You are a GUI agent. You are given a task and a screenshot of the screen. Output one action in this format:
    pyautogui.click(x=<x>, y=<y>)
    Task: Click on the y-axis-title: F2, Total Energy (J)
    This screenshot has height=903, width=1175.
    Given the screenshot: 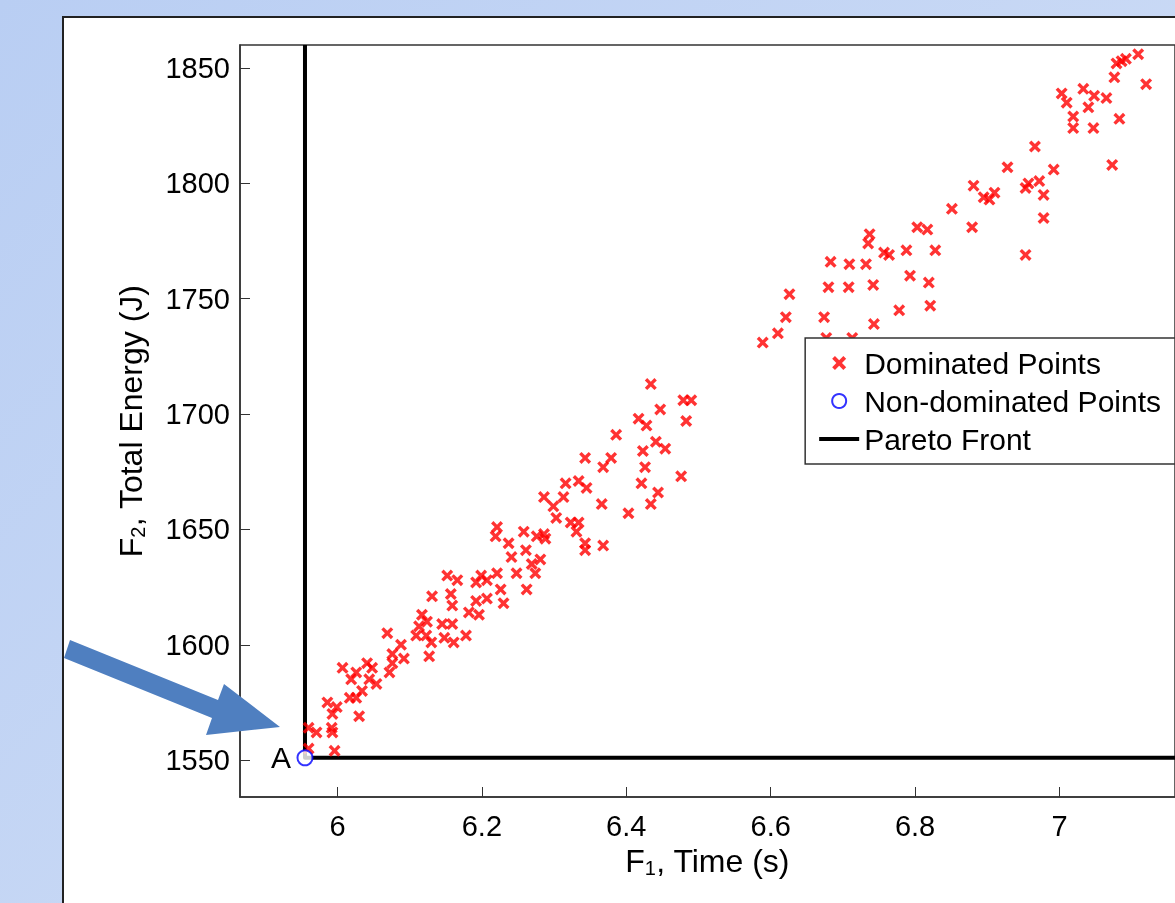 What is the action you would take?
    pyautogui.click(x=131, y=421)
    